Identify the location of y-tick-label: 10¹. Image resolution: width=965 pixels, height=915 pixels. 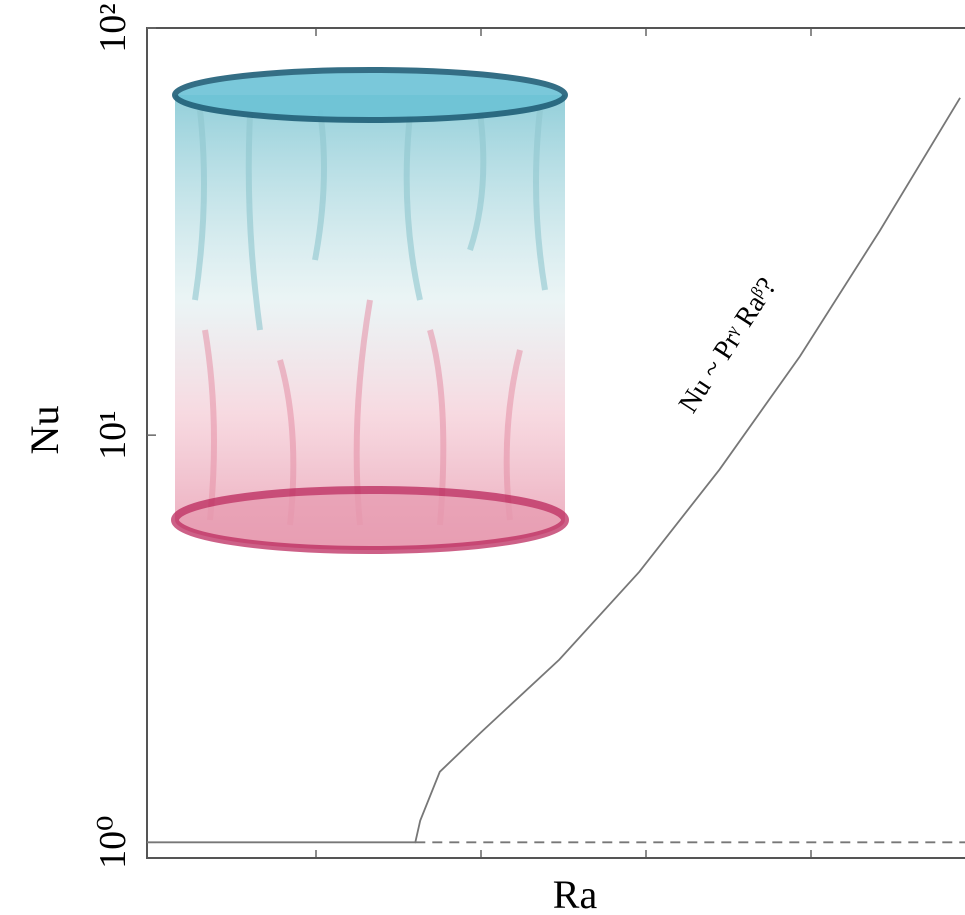
(113, 434).